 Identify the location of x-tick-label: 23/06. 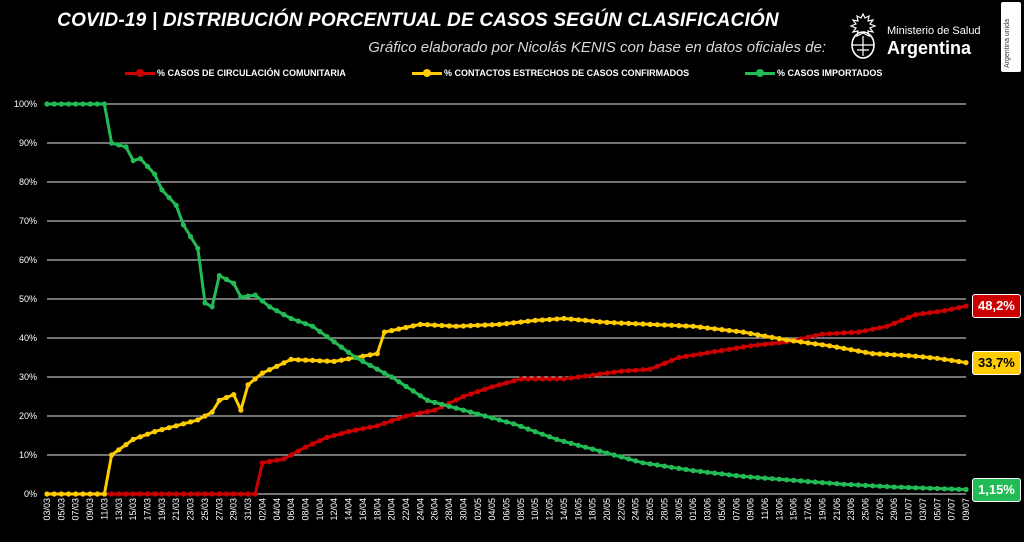
(851, 509).